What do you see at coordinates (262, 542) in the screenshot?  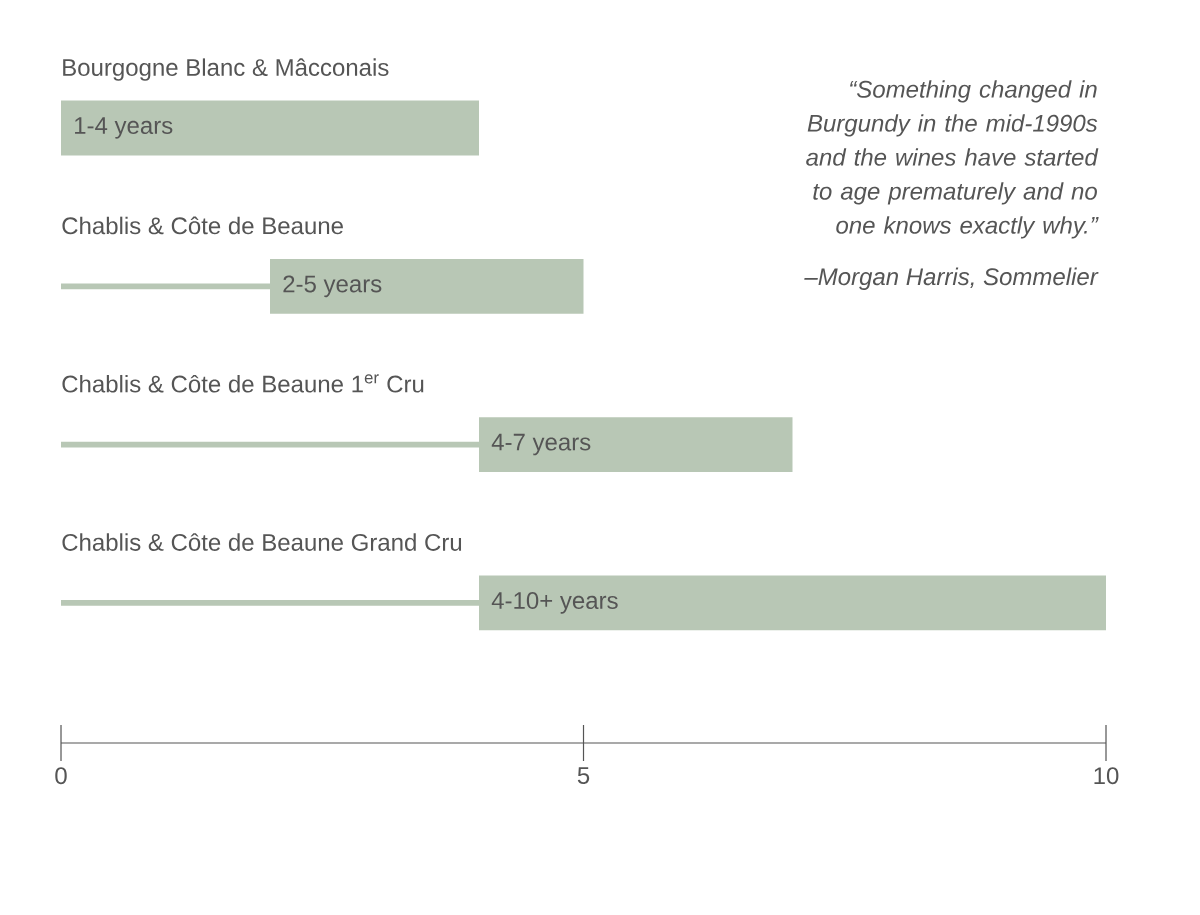 I see `y-tick-label: Chablis & Côte de Beaune Grand Cru` at bounding box center [262, 542].